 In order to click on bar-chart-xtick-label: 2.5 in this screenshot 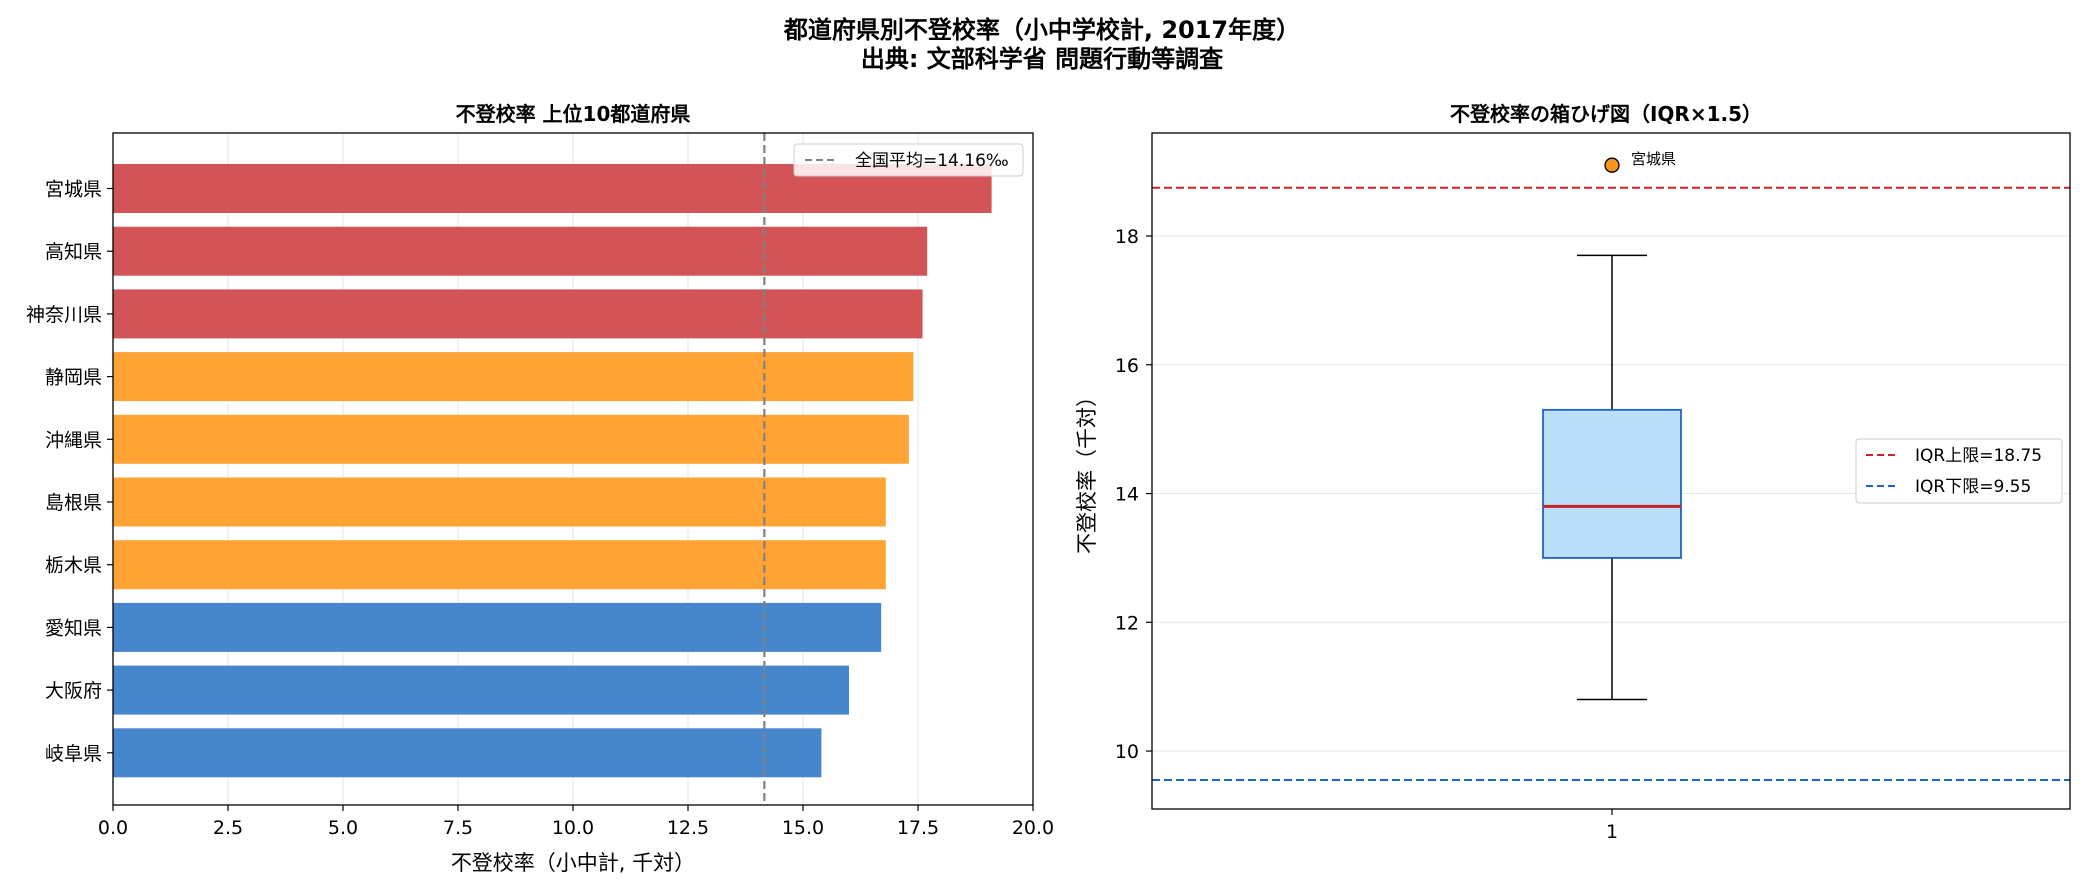, I will do `click(228, 828)`.